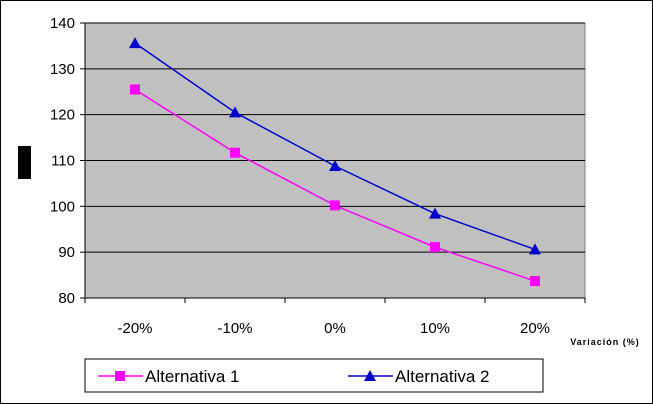  Describe the element at coordinates (605, 342) in the screenshot. I see `x-axis-title: Variación (%)` at that location.